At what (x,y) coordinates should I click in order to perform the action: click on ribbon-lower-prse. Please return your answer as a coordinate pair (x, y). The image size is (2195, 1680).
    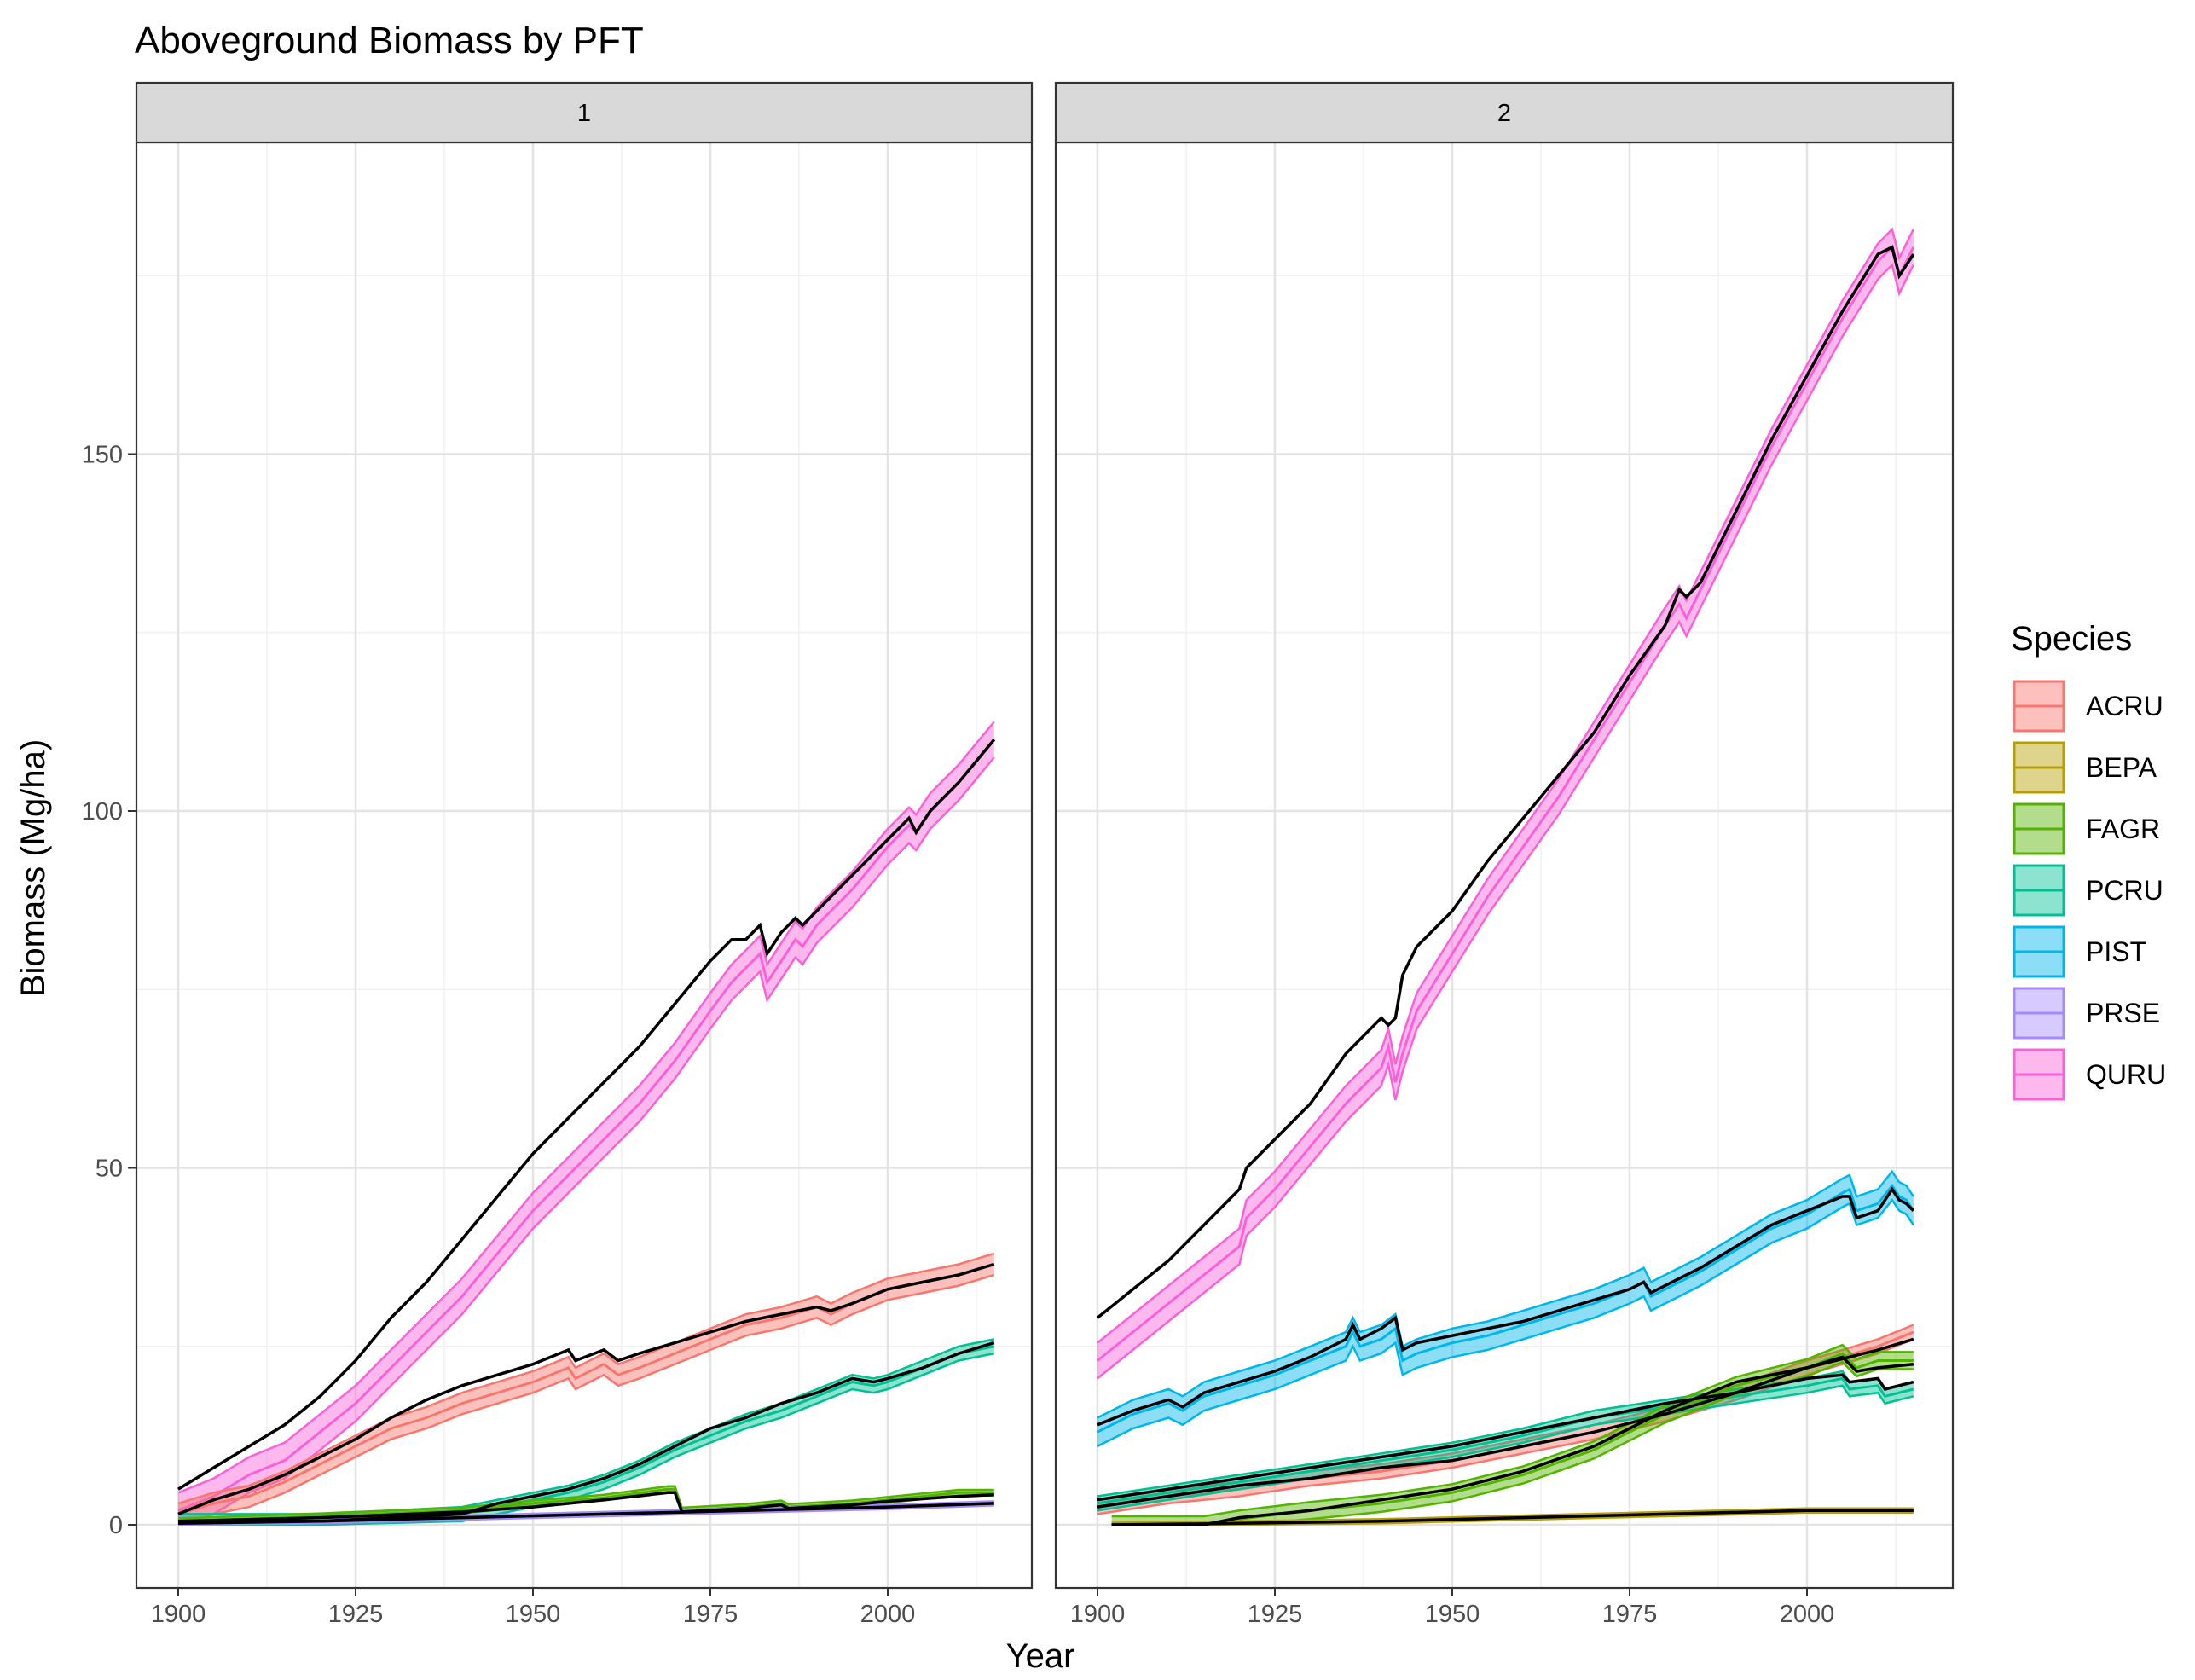
    Looking at the image, I should click on (585, 1515).